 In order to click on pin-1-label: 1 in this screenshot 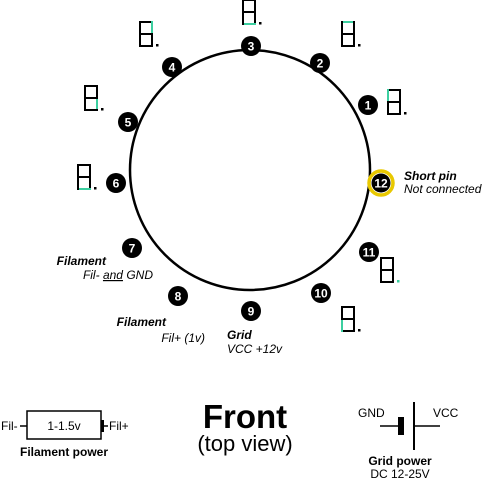, I will do `click(368, 106)`.